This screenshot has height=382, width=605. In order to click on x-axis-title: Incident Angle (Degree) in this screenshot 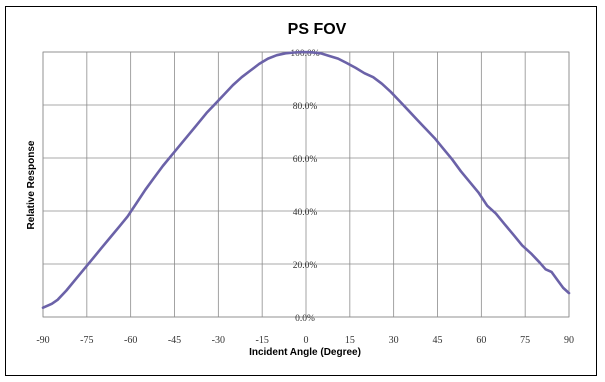, I will do `click(305, 352)`.